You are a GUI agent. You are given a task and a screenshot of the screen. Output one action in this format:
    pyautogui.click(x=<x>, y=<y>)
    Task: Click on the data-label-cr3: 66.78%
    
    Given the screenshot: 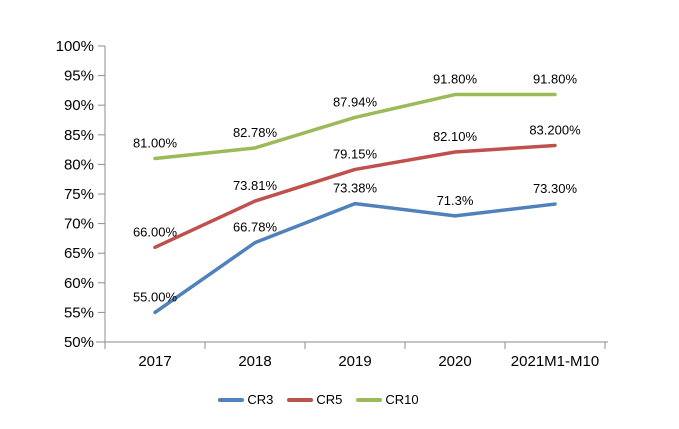 What is the action you would take?
    pyautogui.click(x=255, y=227)
    